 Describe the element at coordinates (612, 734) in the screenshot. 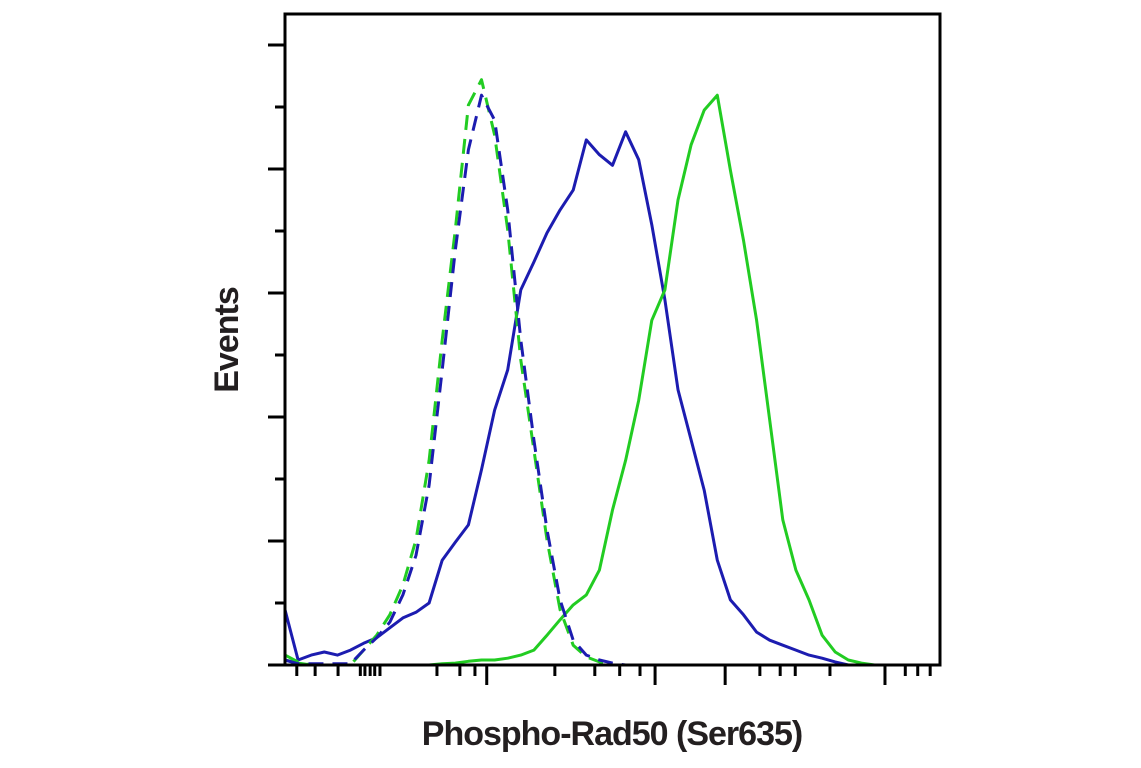

I see `x-axis-label: Phospho-Rad50 (Ser635)` at that location.